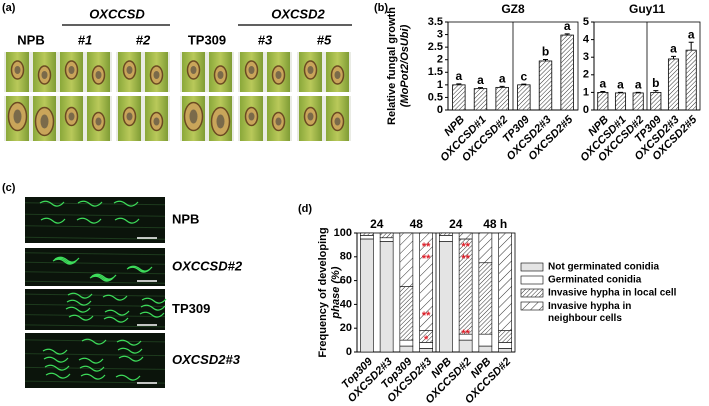 This screenshot has width=709, height=406. Describe the element at coordinates (435, 22) in the screenshot. I see `y-tick-label: 3.5` at that location.